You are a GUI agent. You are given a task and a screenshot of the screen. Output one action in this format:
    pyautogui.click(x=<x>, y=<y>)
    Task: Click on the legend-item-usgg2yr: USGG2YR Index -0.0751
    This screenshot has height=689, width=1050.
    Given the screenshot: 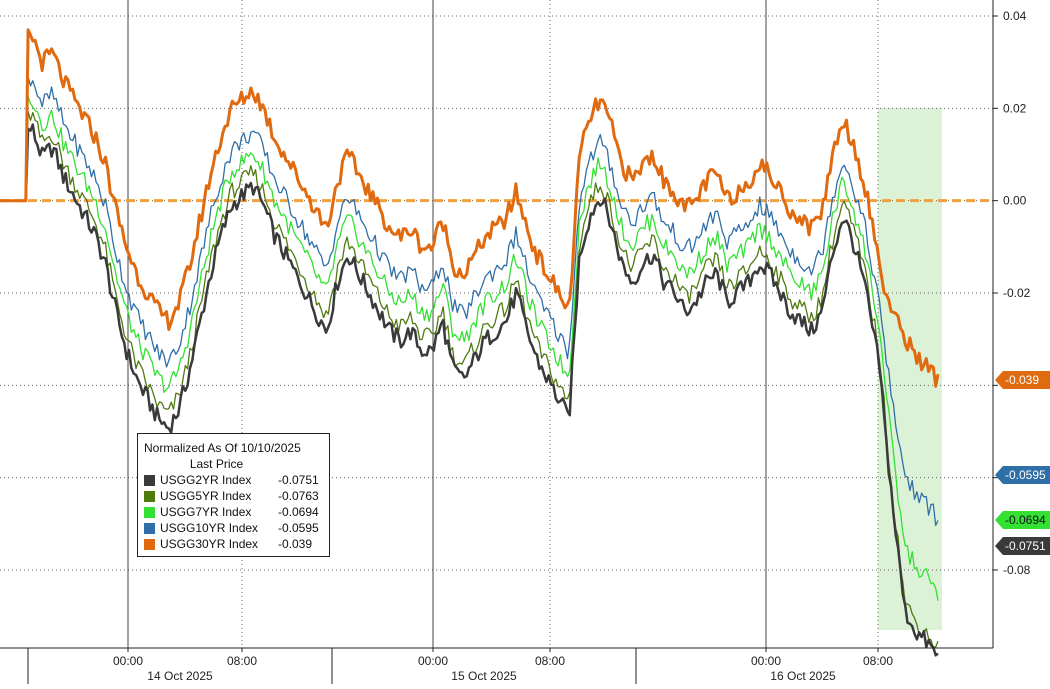 What is the action you would take?
    pyautogui.click(x=236, y=480)
    